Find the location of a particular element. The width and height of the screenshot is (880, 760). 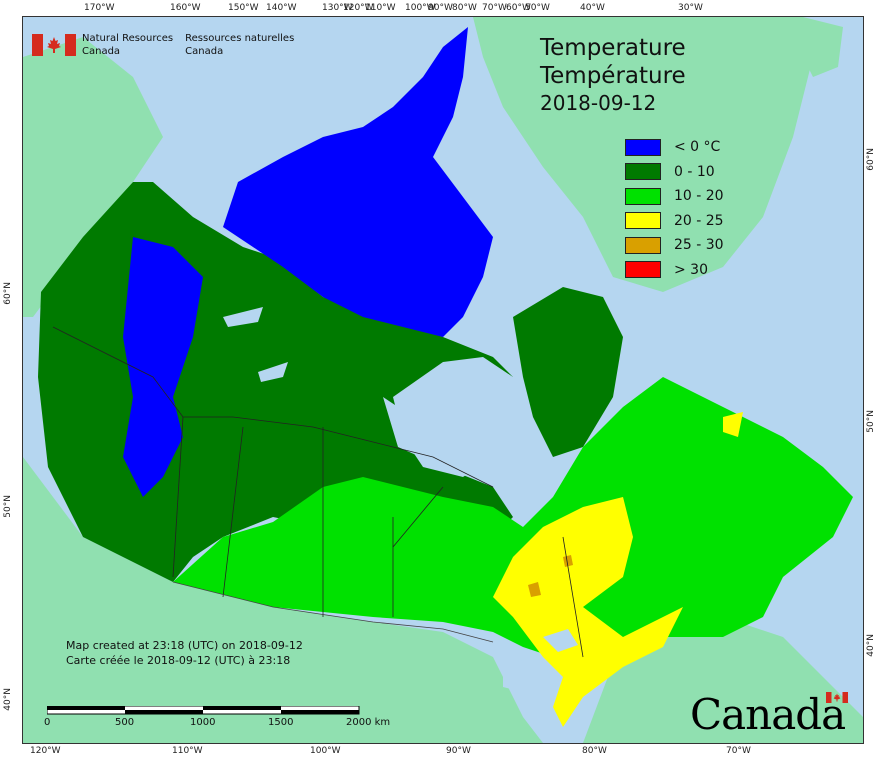

tick-right-label: 40°N is located at coordinates (871, 645).